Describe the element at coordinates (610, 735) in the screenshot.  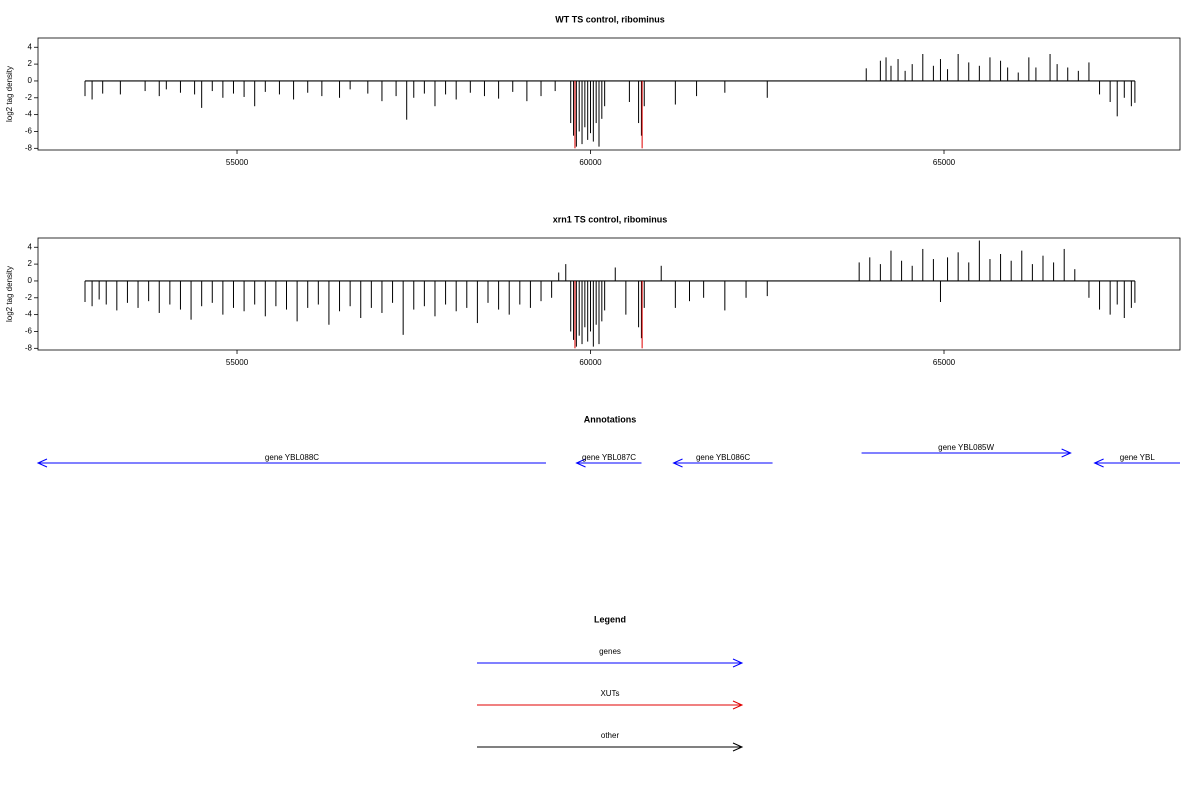
I see `legend-label: other` at that location.